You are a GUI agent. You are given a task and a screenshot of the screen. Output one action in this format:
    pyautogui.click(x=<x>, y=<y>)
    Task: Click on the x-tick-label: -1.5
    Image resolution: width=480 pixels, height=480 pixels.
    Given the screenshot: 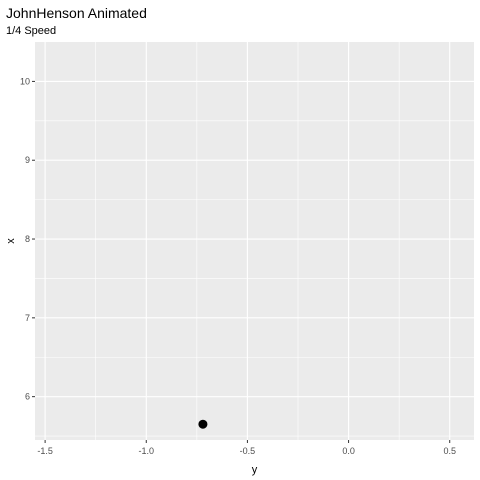 What is the action you would take?
    pyautogui.click(x=45, y=451)
    